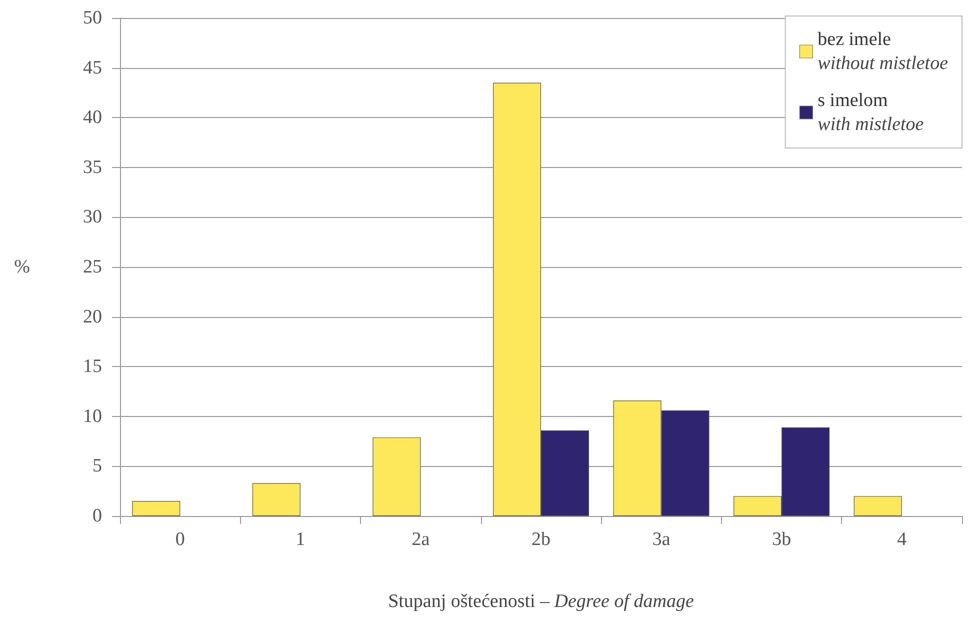 The width and height of the screenshot is (970, 635). What do you see at coordinates (541, 539) in the screenshot?
I see `x-tick-label: 2b` at bounding box center [541, 539].